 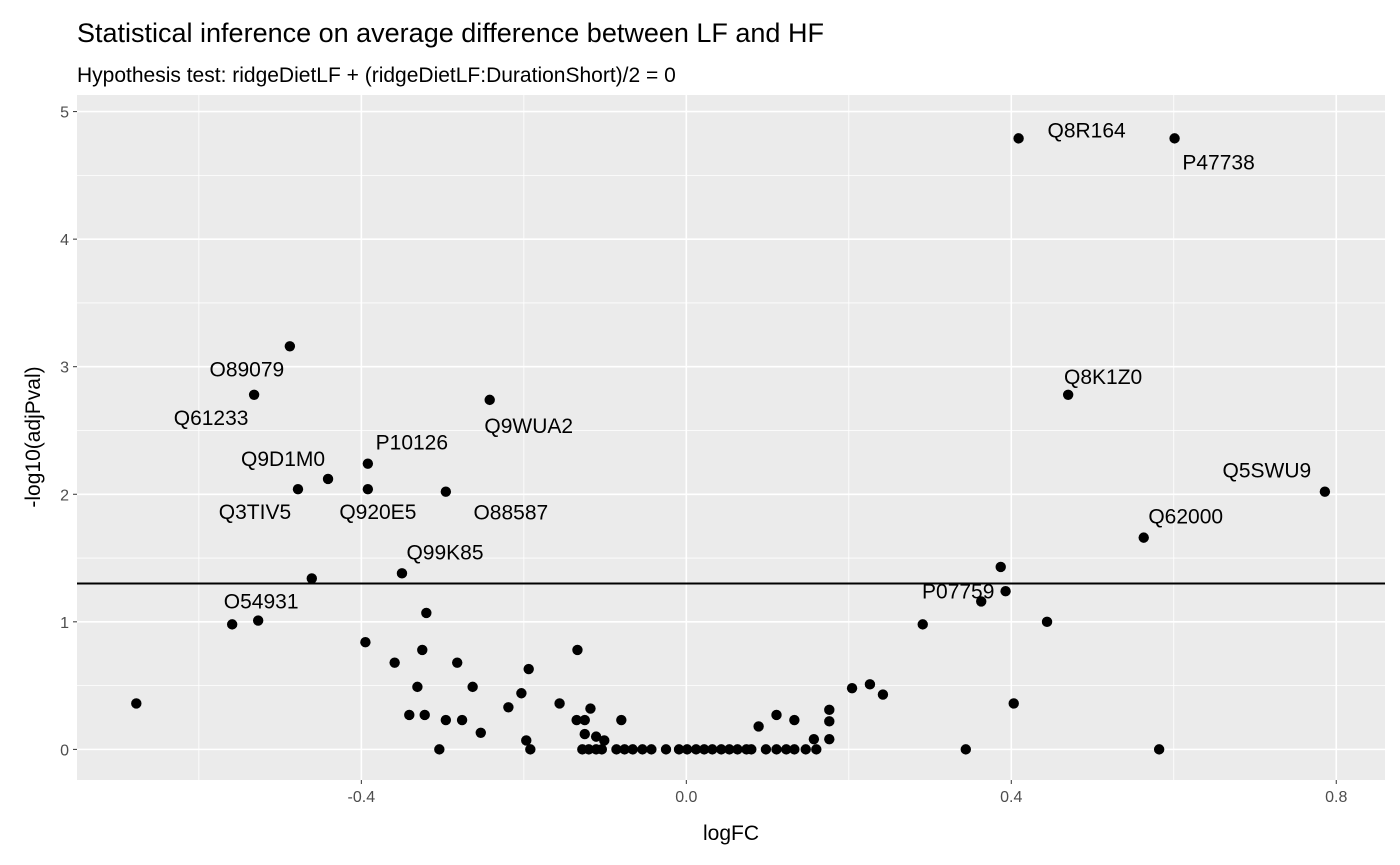 What do you see at coordinates (731, 833) in the screenshot?
I see `x-axis-label: logFC` at bounding box center [731, 833].